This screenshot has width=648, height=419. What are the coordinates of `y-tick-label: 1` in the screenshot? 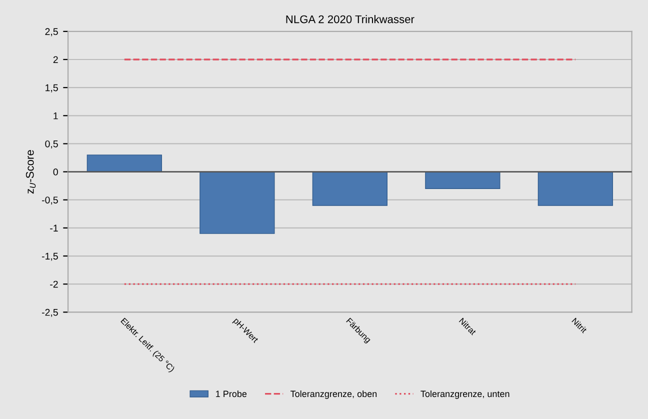 It's located at (56, 116).